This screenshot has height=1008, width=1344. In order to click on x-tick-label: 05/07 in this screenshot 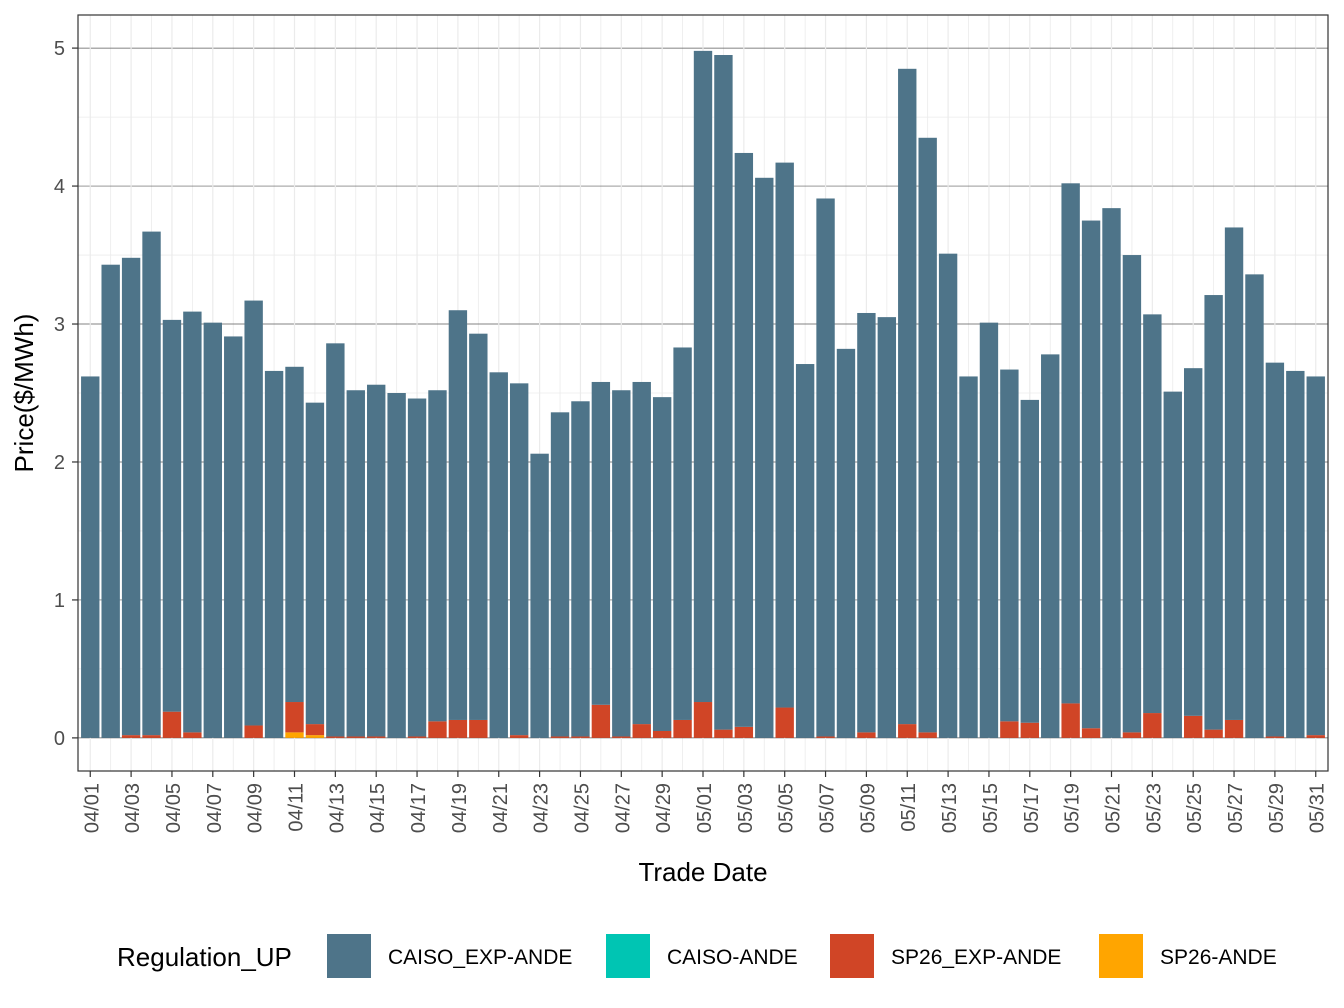, I will do `click(828, 808)`.